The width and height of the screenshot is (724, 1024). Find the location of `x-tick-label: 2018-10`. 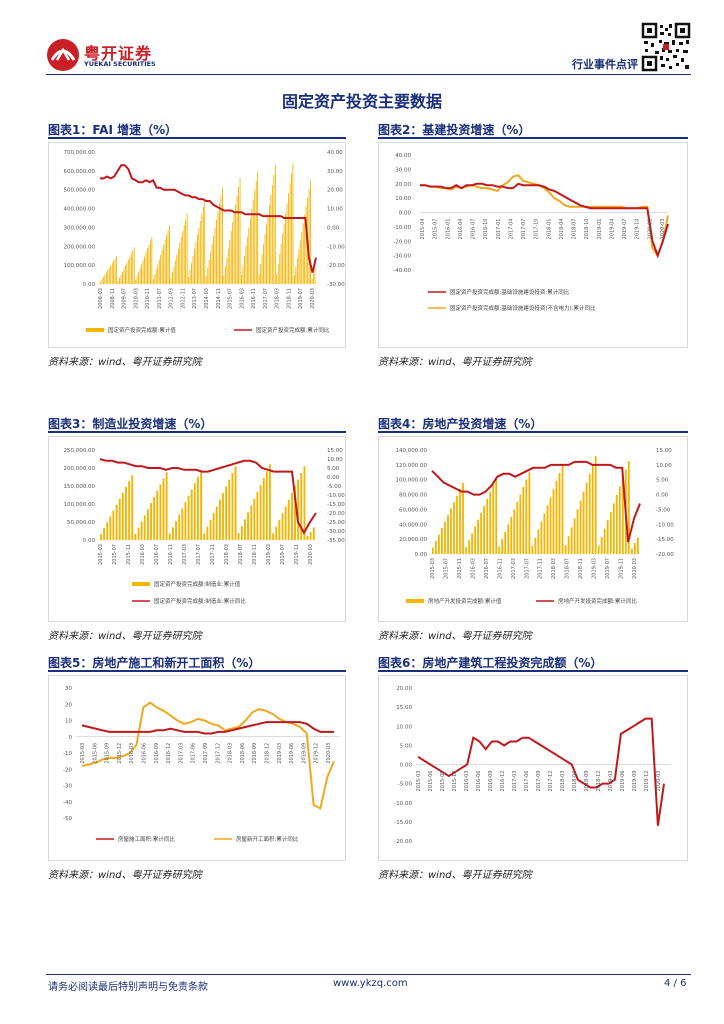

x-tick-label: 2018-10 is located at coordinates (587, 229).